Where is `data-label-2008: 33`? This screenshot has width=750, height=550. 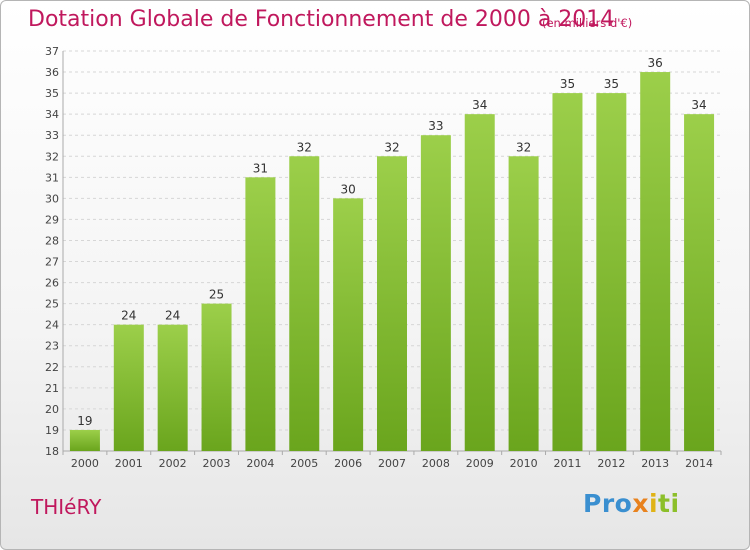 data-label-2008: 33 is located at coordinates (435, 126).